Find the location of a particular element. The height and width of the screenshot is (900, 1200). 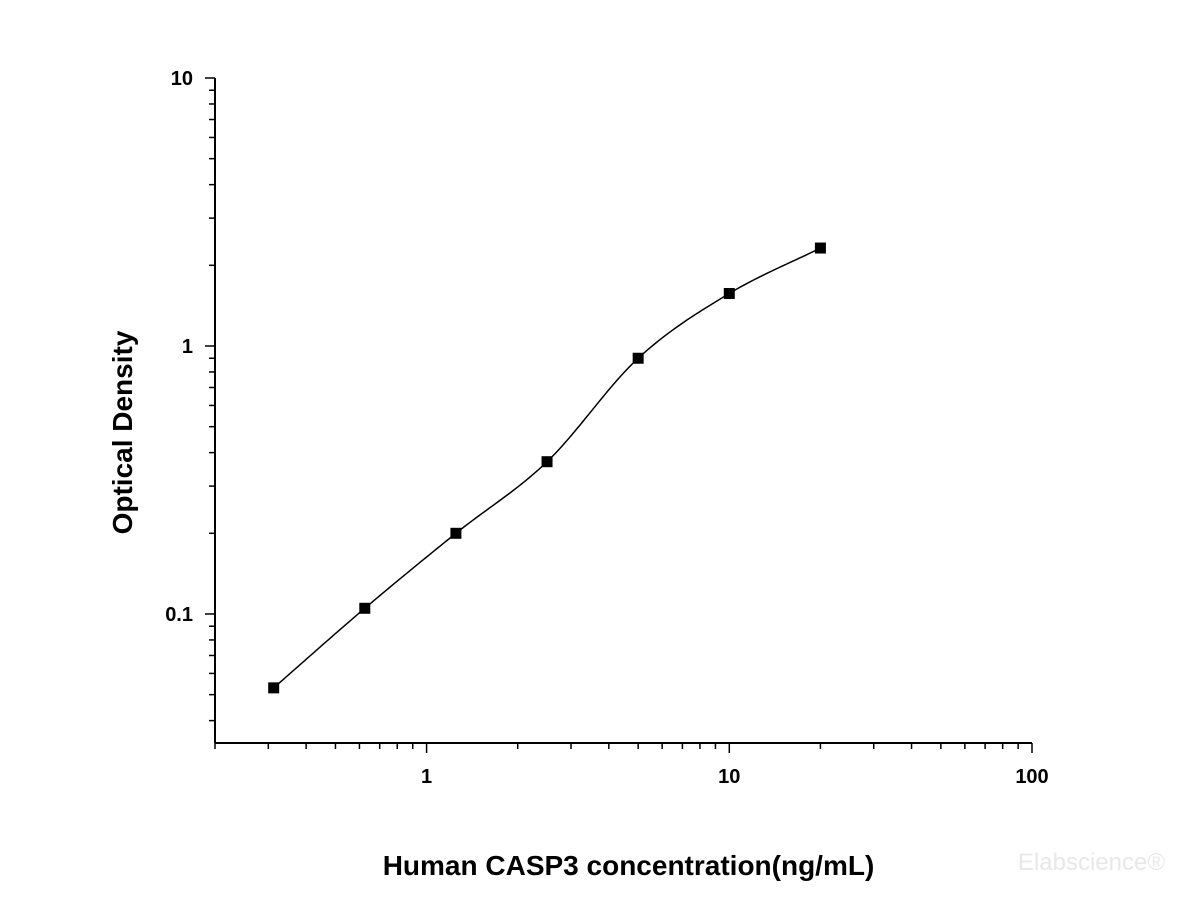

y-axis-ticks: 0.1 1 10 is located at coordinates (190, 395).